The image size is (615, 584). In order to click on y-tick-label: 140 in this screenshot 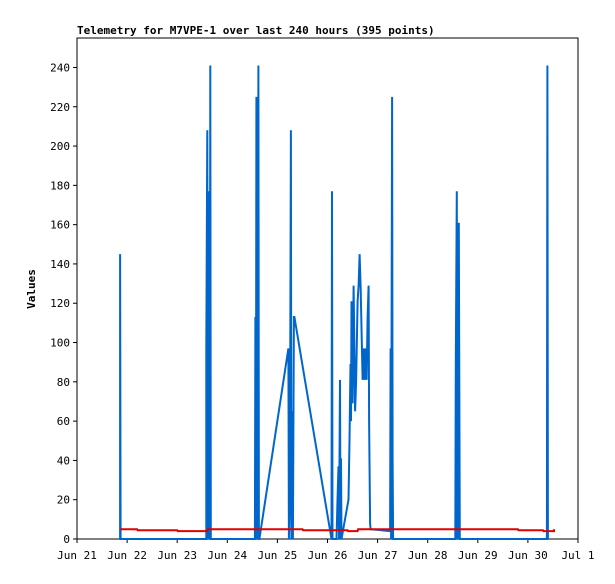, I will do `click(60, 264)`.